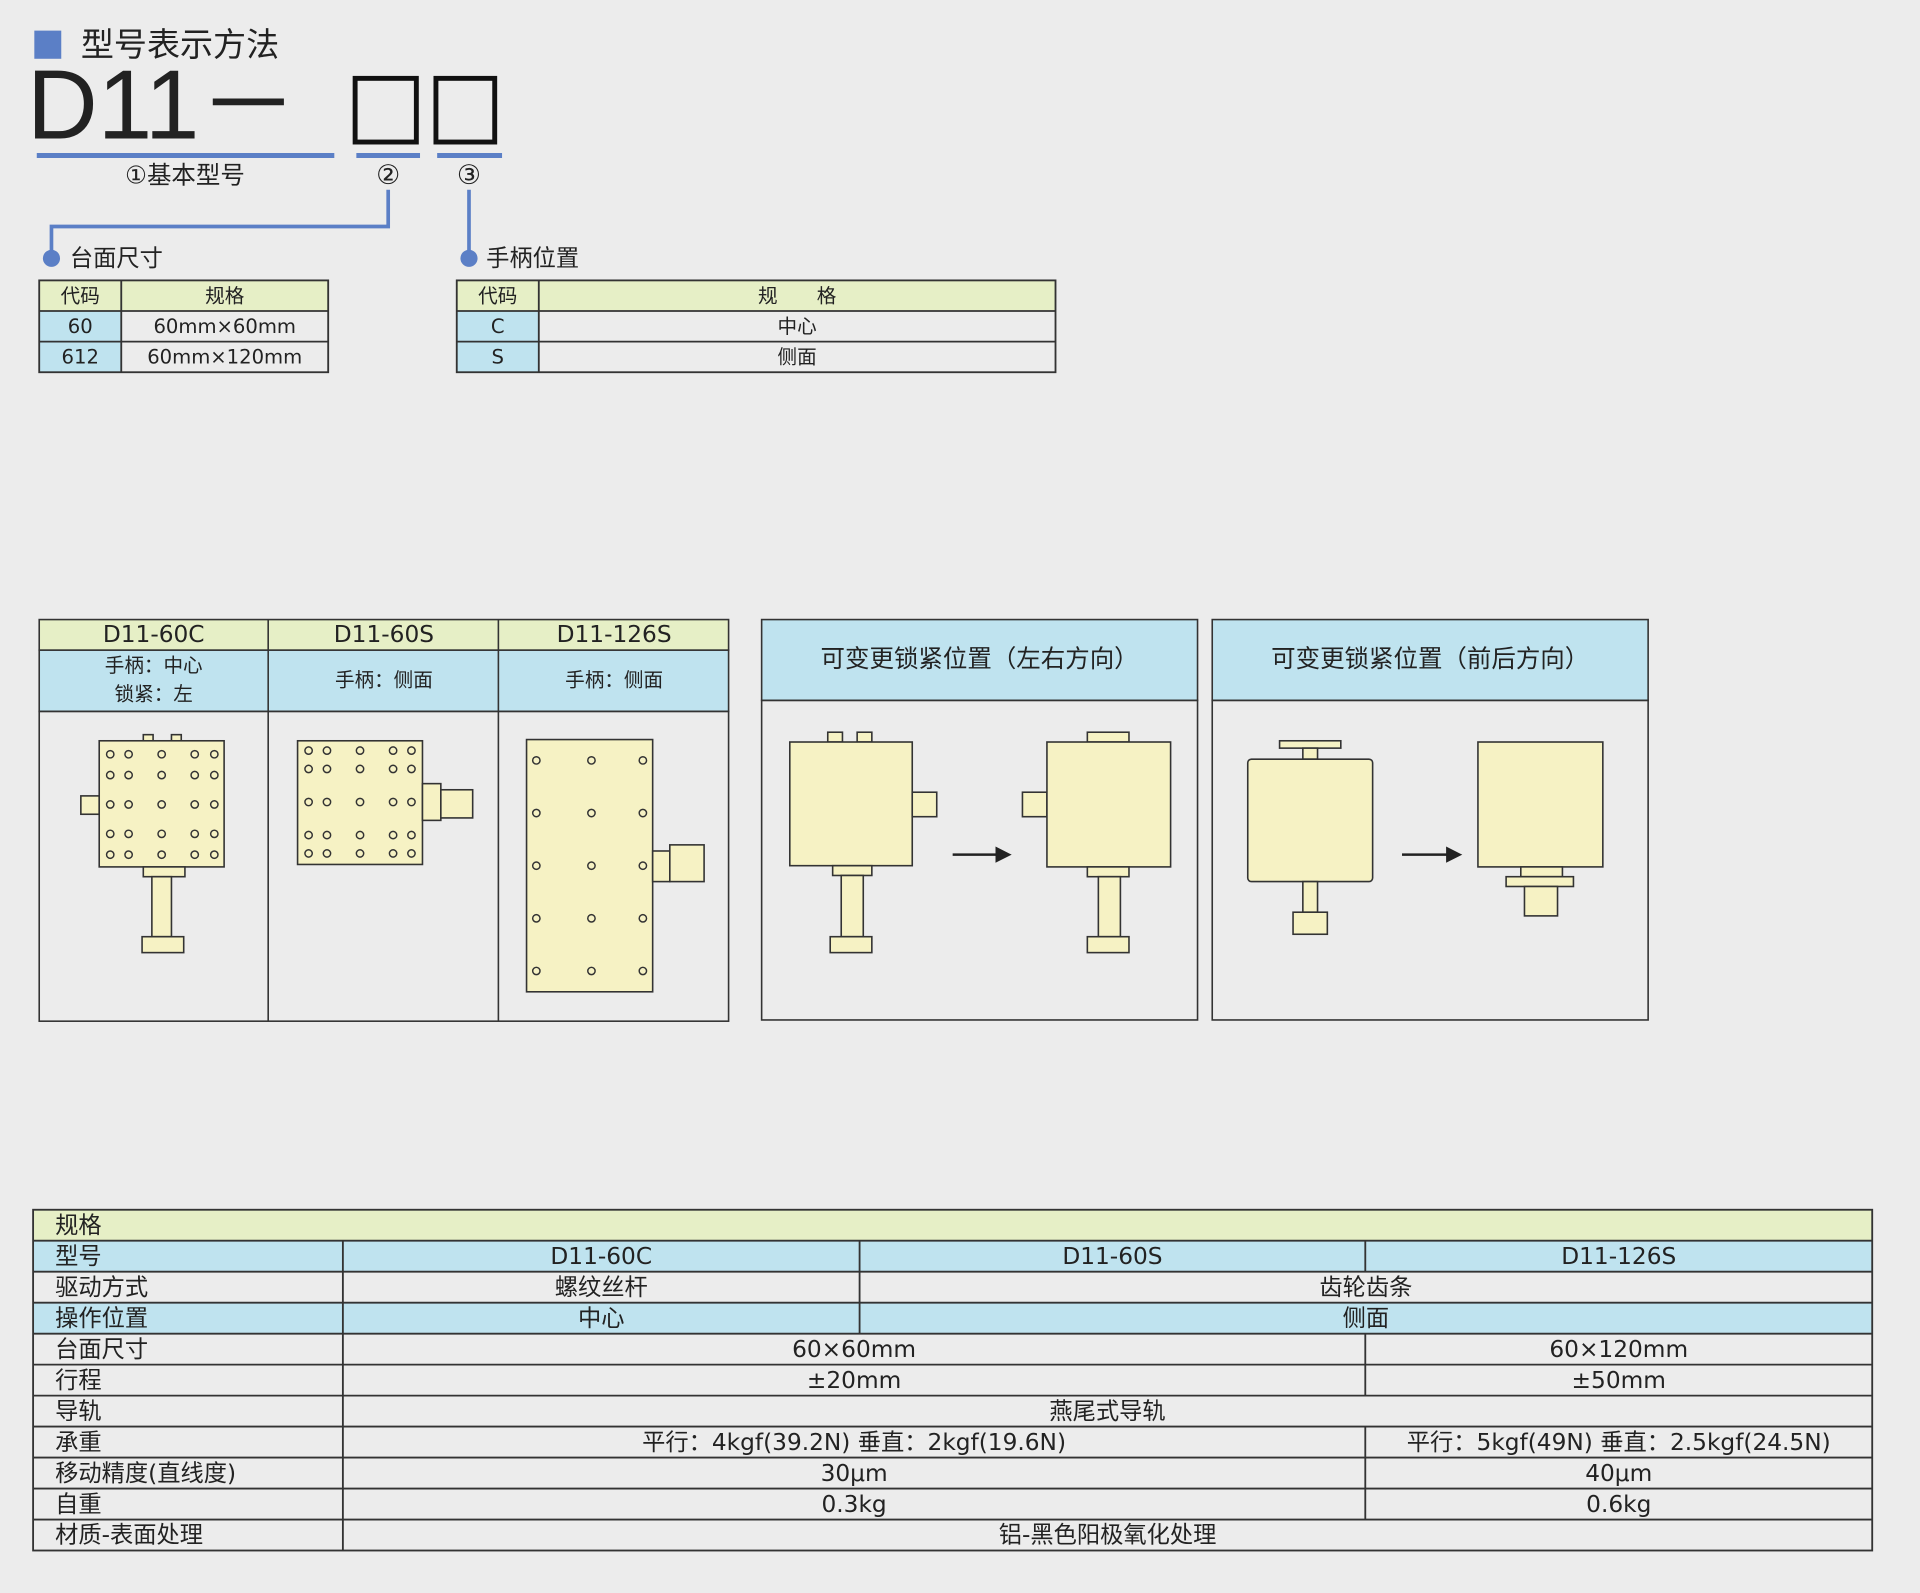  Describe the element at coordinates (853, 1504) in the screenshot. I see `cell: 0.3kg` at that location.